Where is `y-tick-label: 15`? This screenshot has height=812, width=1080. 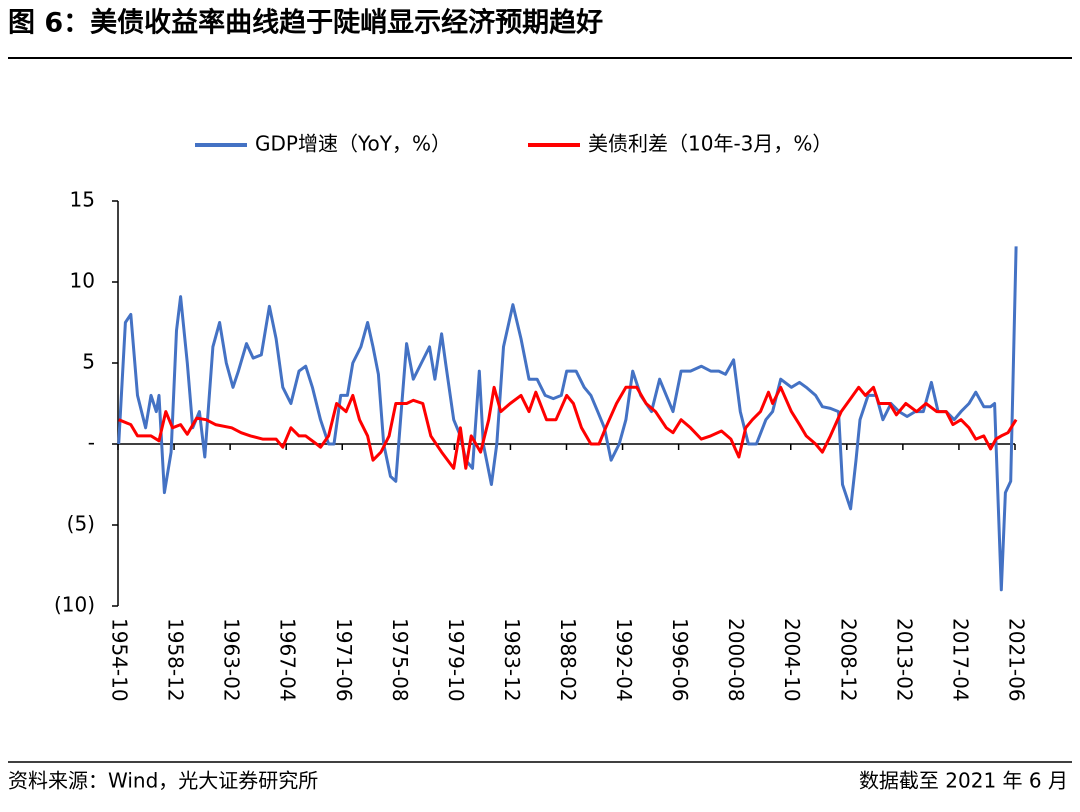
y-tick-label: 15 is located at coordinates (82, 200).